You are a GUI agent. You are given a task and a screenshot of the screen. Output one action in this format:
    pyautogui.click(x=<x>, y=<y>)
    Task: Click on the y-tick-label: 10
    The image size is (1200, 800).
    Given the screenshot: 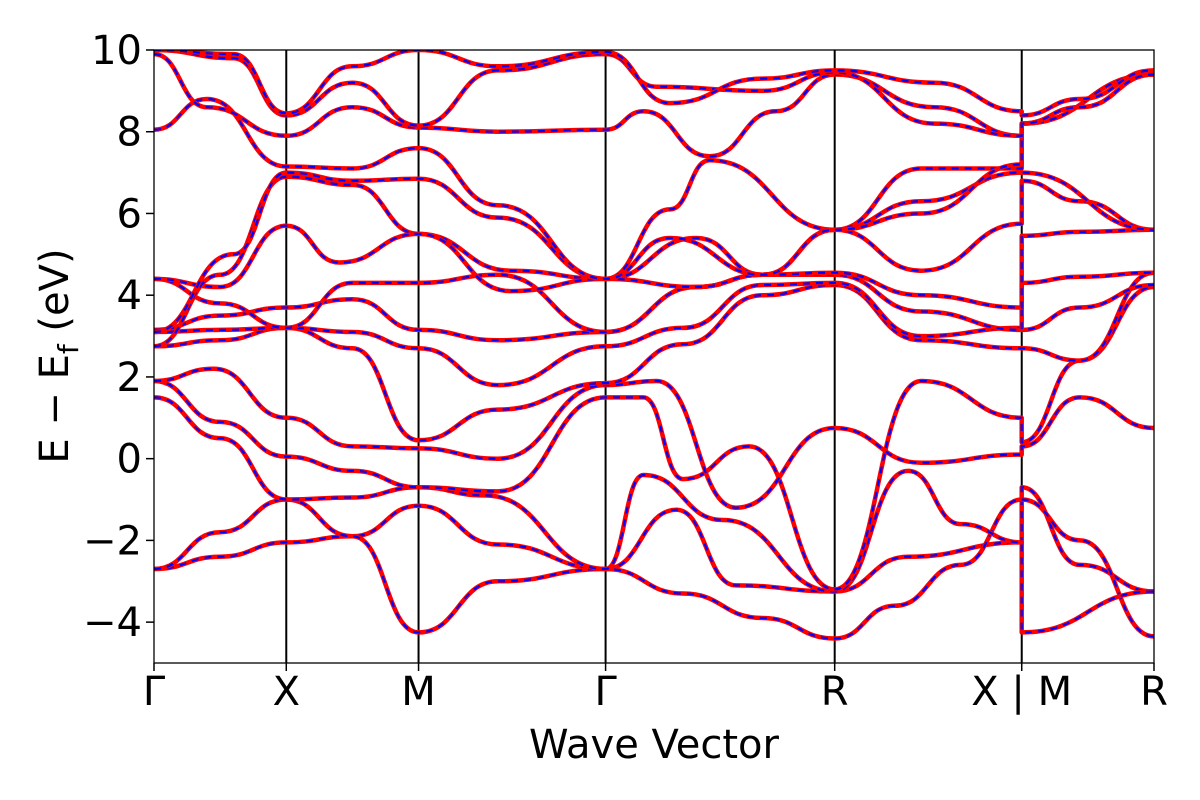 What is the action you would take?
    pyautogui.click(x=116, y=51)
    